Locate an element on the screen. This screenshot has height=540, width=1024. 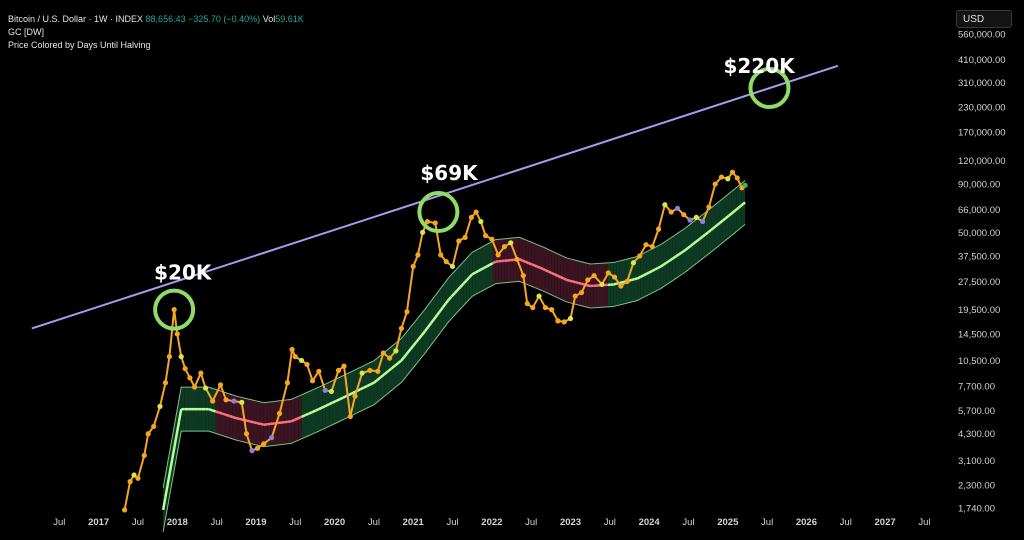
indicator-halving-colors: Price Colored by Days Until Halving is located at coordinates (79, 45).